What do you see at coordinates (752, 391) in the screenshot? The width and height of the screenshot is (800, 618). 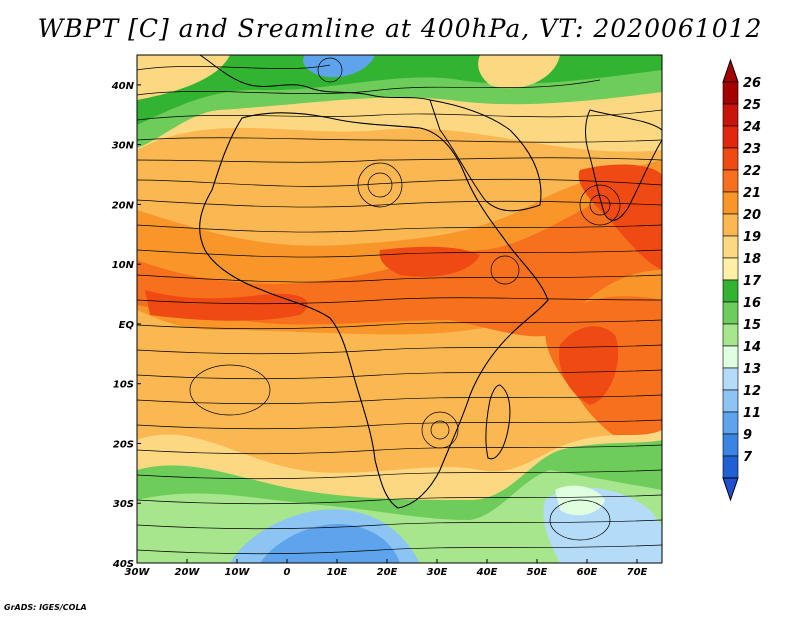 I see `colorbar-label: 12` at bounding box center [752, 391].